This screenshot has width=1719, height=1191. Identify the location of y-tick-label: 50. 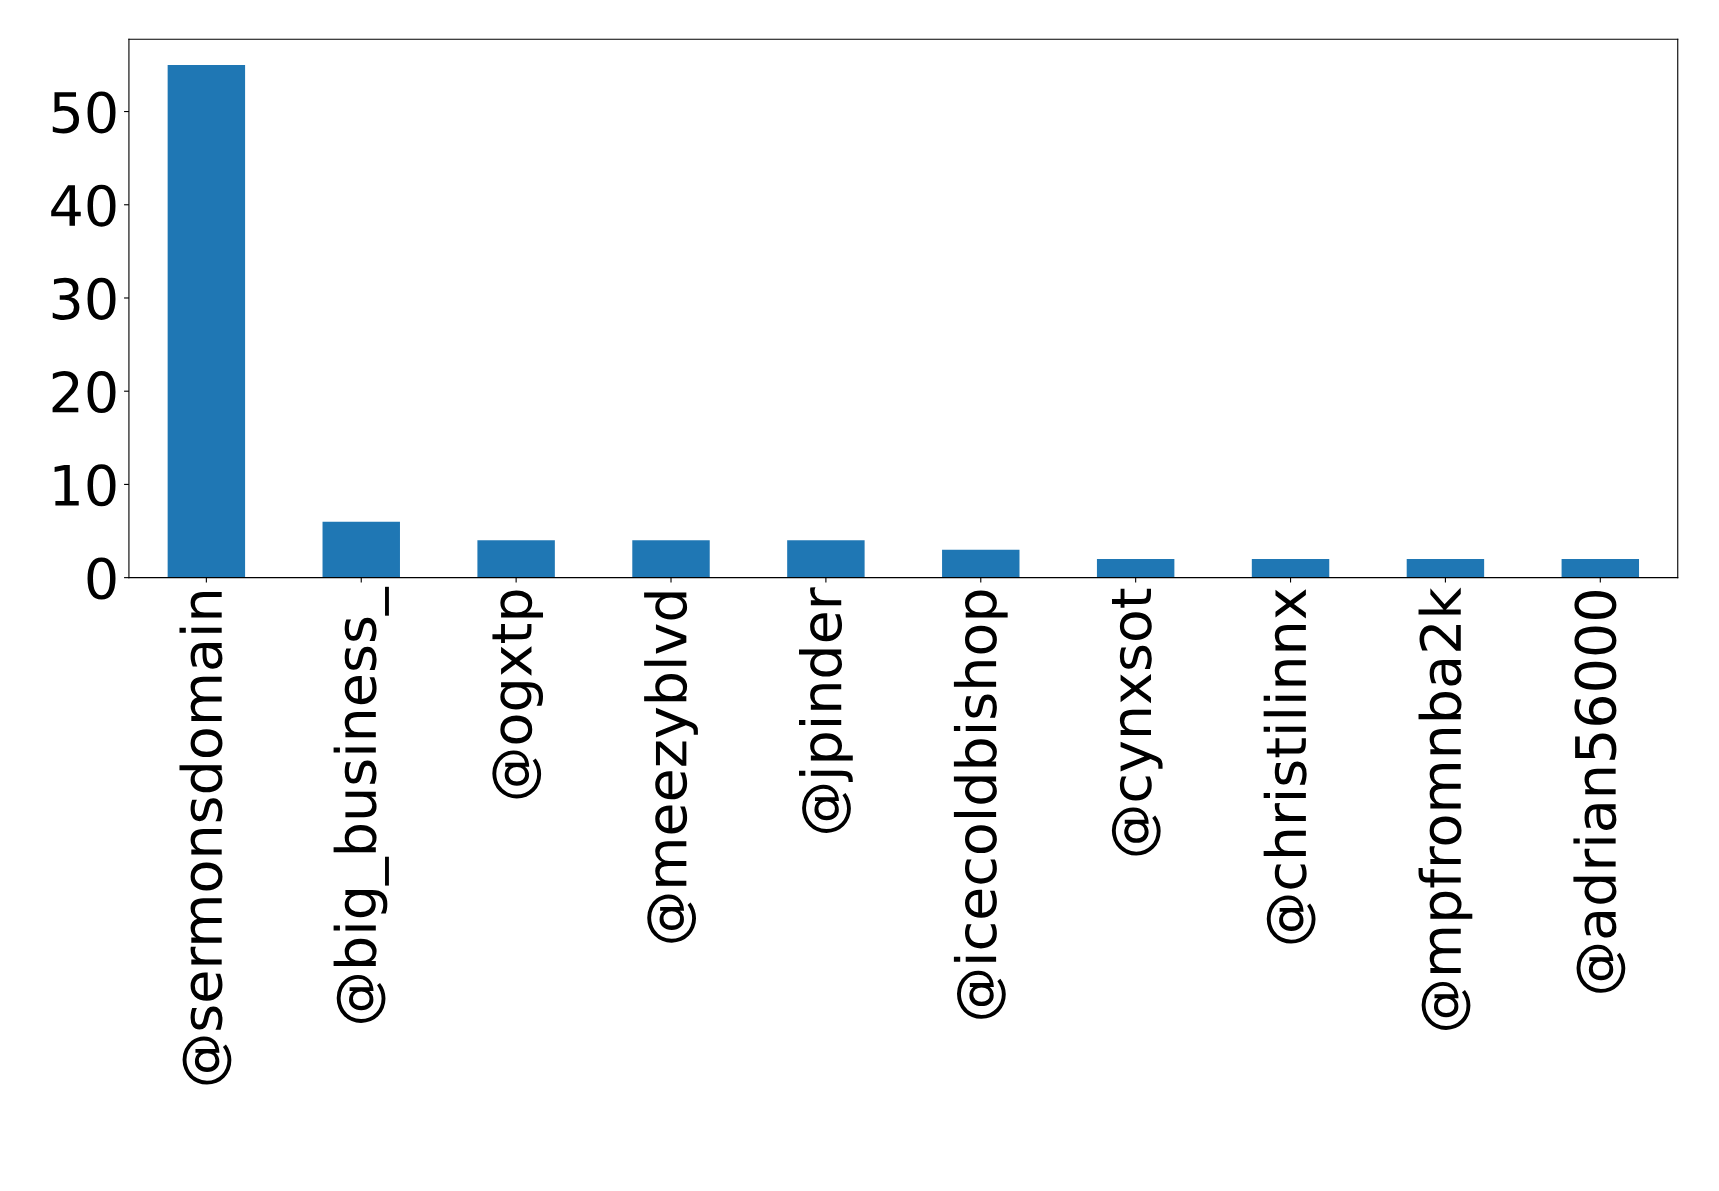
(84, 112).